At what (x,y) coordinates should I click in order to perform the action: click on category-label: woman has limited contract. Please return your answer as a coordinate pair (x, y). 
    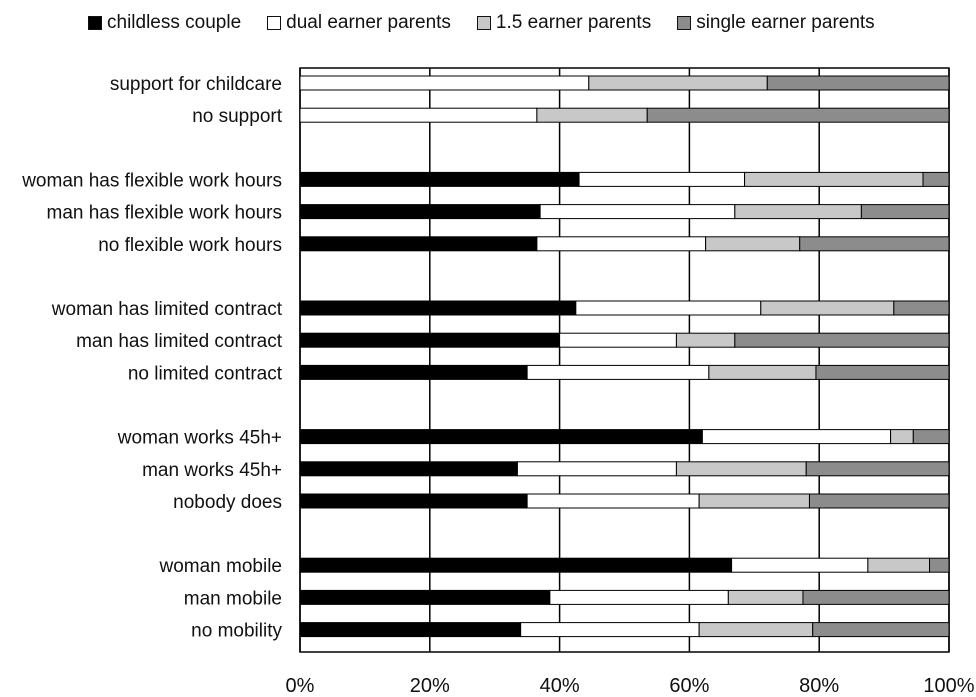
    Looking at the image, I should click on (167, 309).